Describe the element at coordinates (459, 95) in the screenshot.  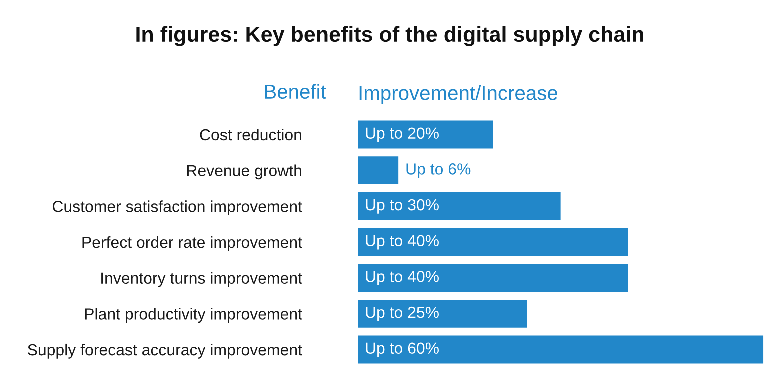
I see `x-axis-title: Improvement/Increase` at that location.